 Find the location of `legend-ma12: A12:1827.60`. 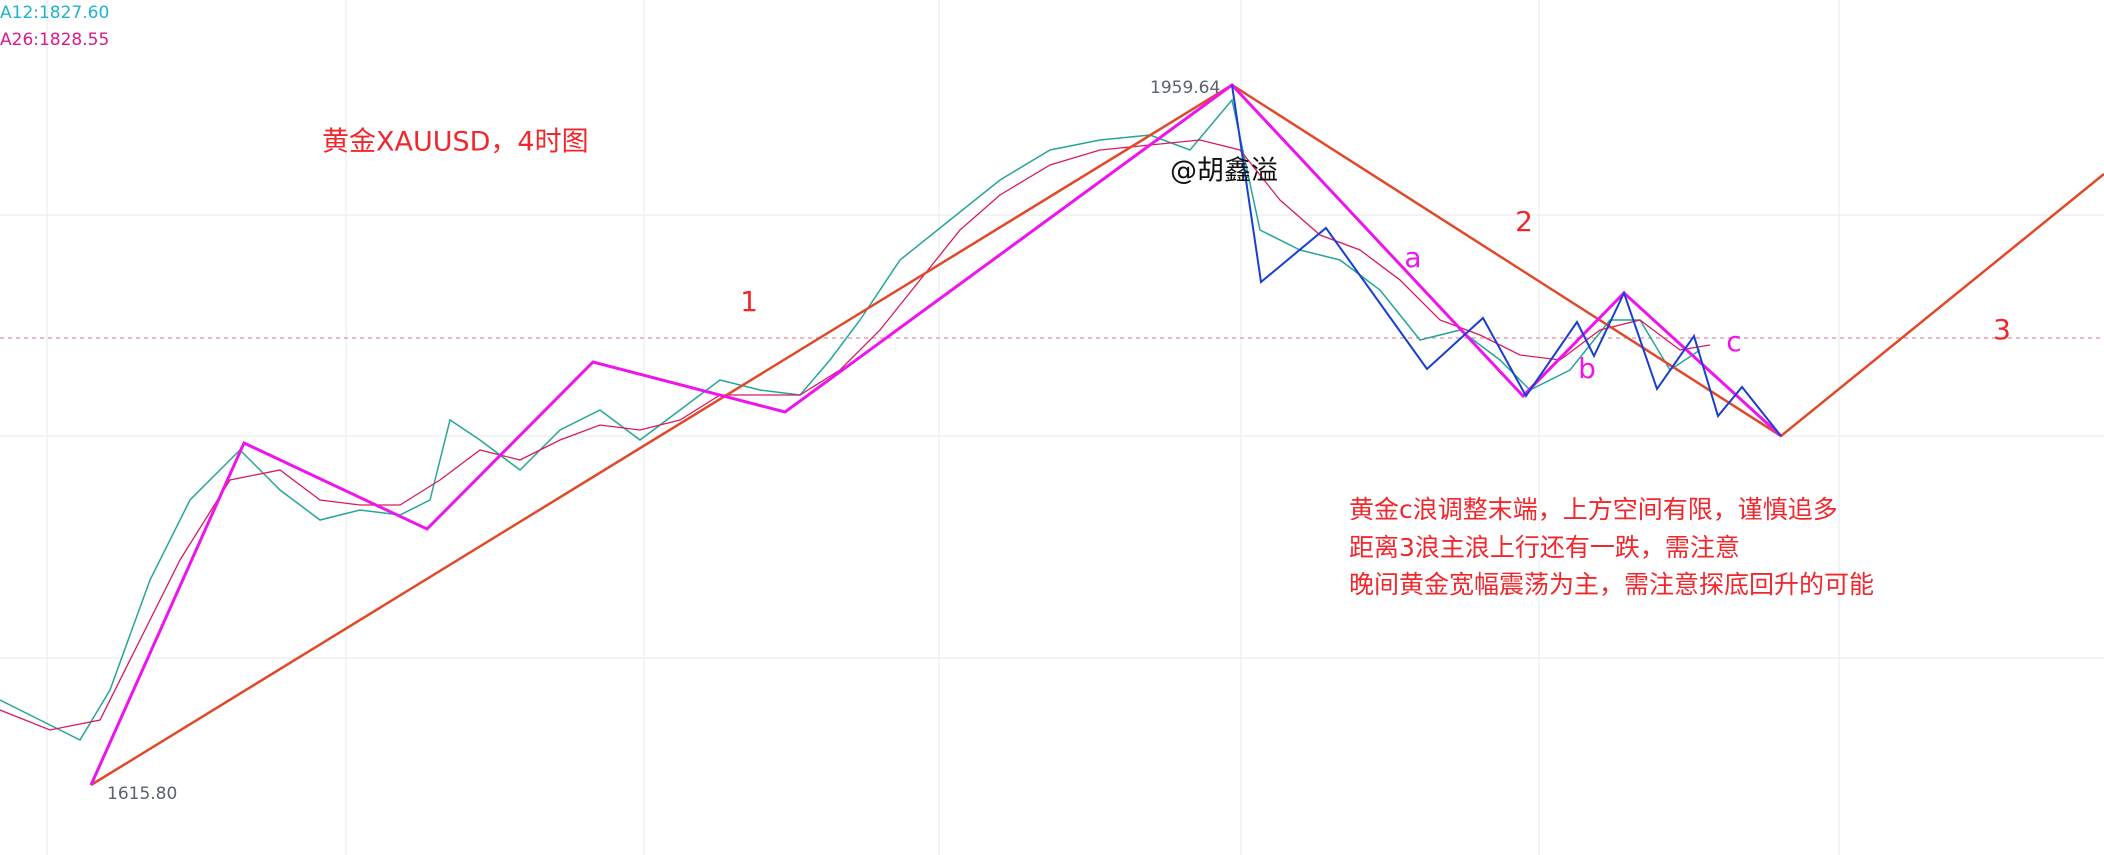

legend-ma12: A12:1827.60 is located at coordinates (54, 13).